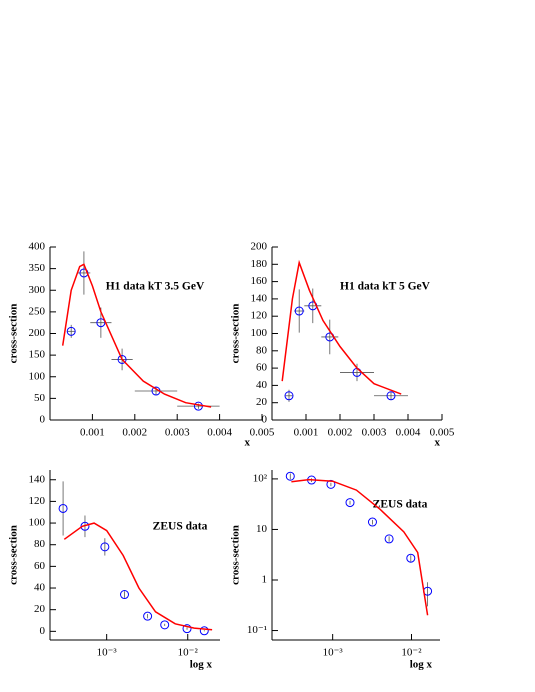 The width and height of the screenshot is (535, 692). What do you see at coordinates (155, 287) in the screenshot?
I see `chart-title: H1 data kT 3.5 GeV` at bounding box center [155, 287].